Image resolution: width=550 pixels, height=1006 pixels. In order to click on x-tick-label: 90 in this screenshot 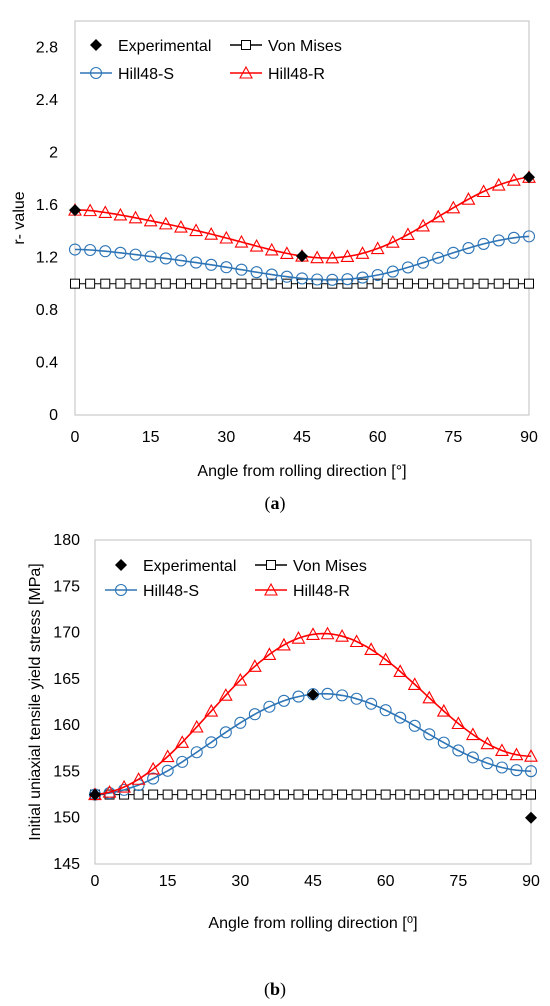, I will do `click(529, 437)`.